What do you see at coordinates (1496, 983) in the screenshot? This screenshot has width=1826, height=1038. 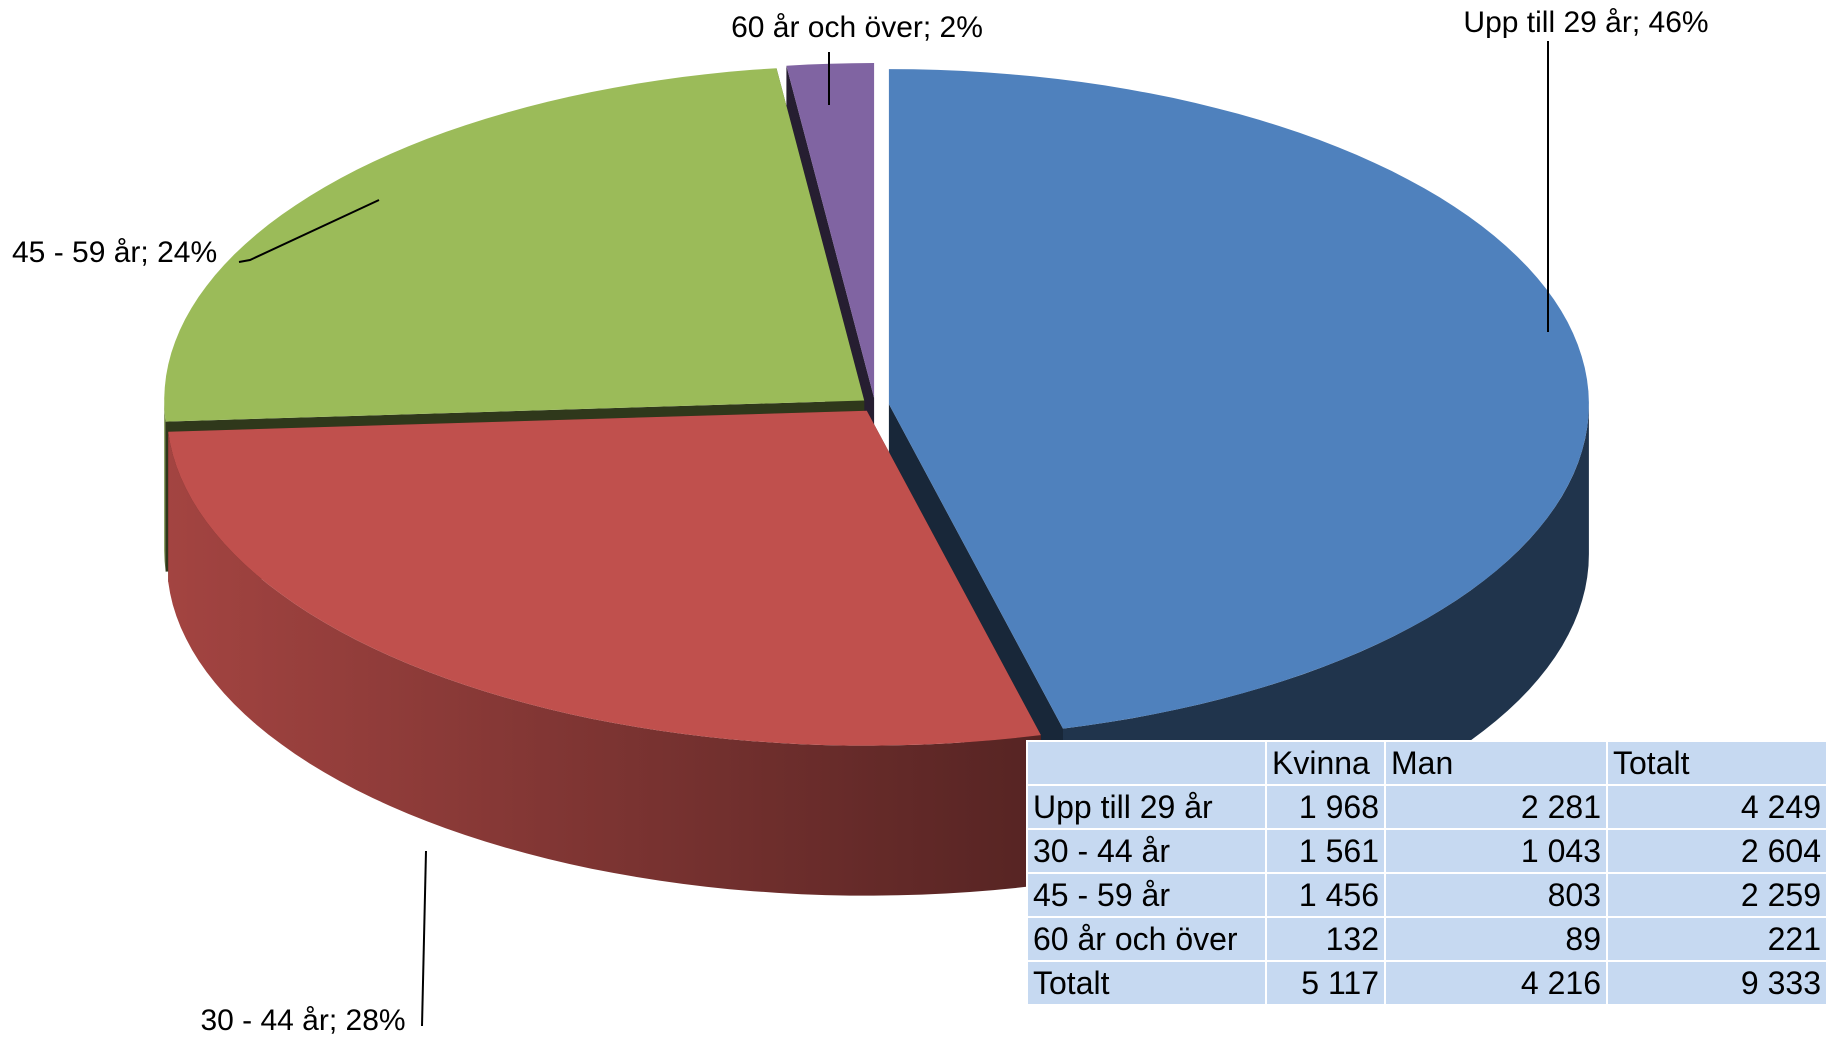 I see `table-cell: 4 216` at bounding box center [1496, 983].